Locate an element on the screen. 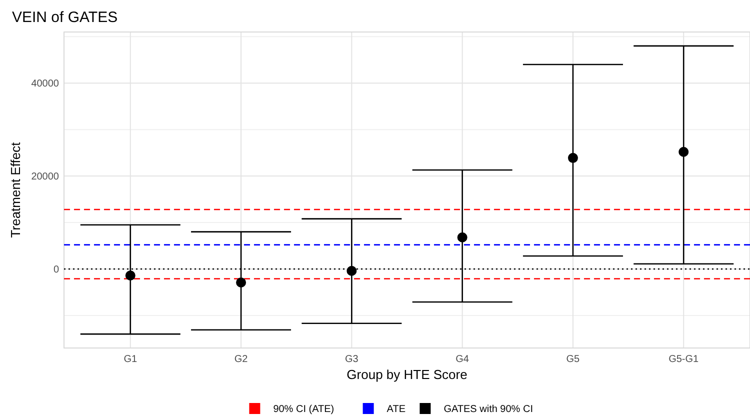 The image size is (750, 417). chart-title: VEIN of GATES is located at coordinates (65, 17).